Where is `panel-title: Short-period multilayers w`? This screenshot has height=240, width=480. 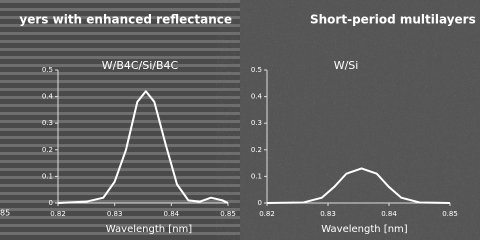
panel-title: Short-period multilayers w is located at coordinates (395, 20).